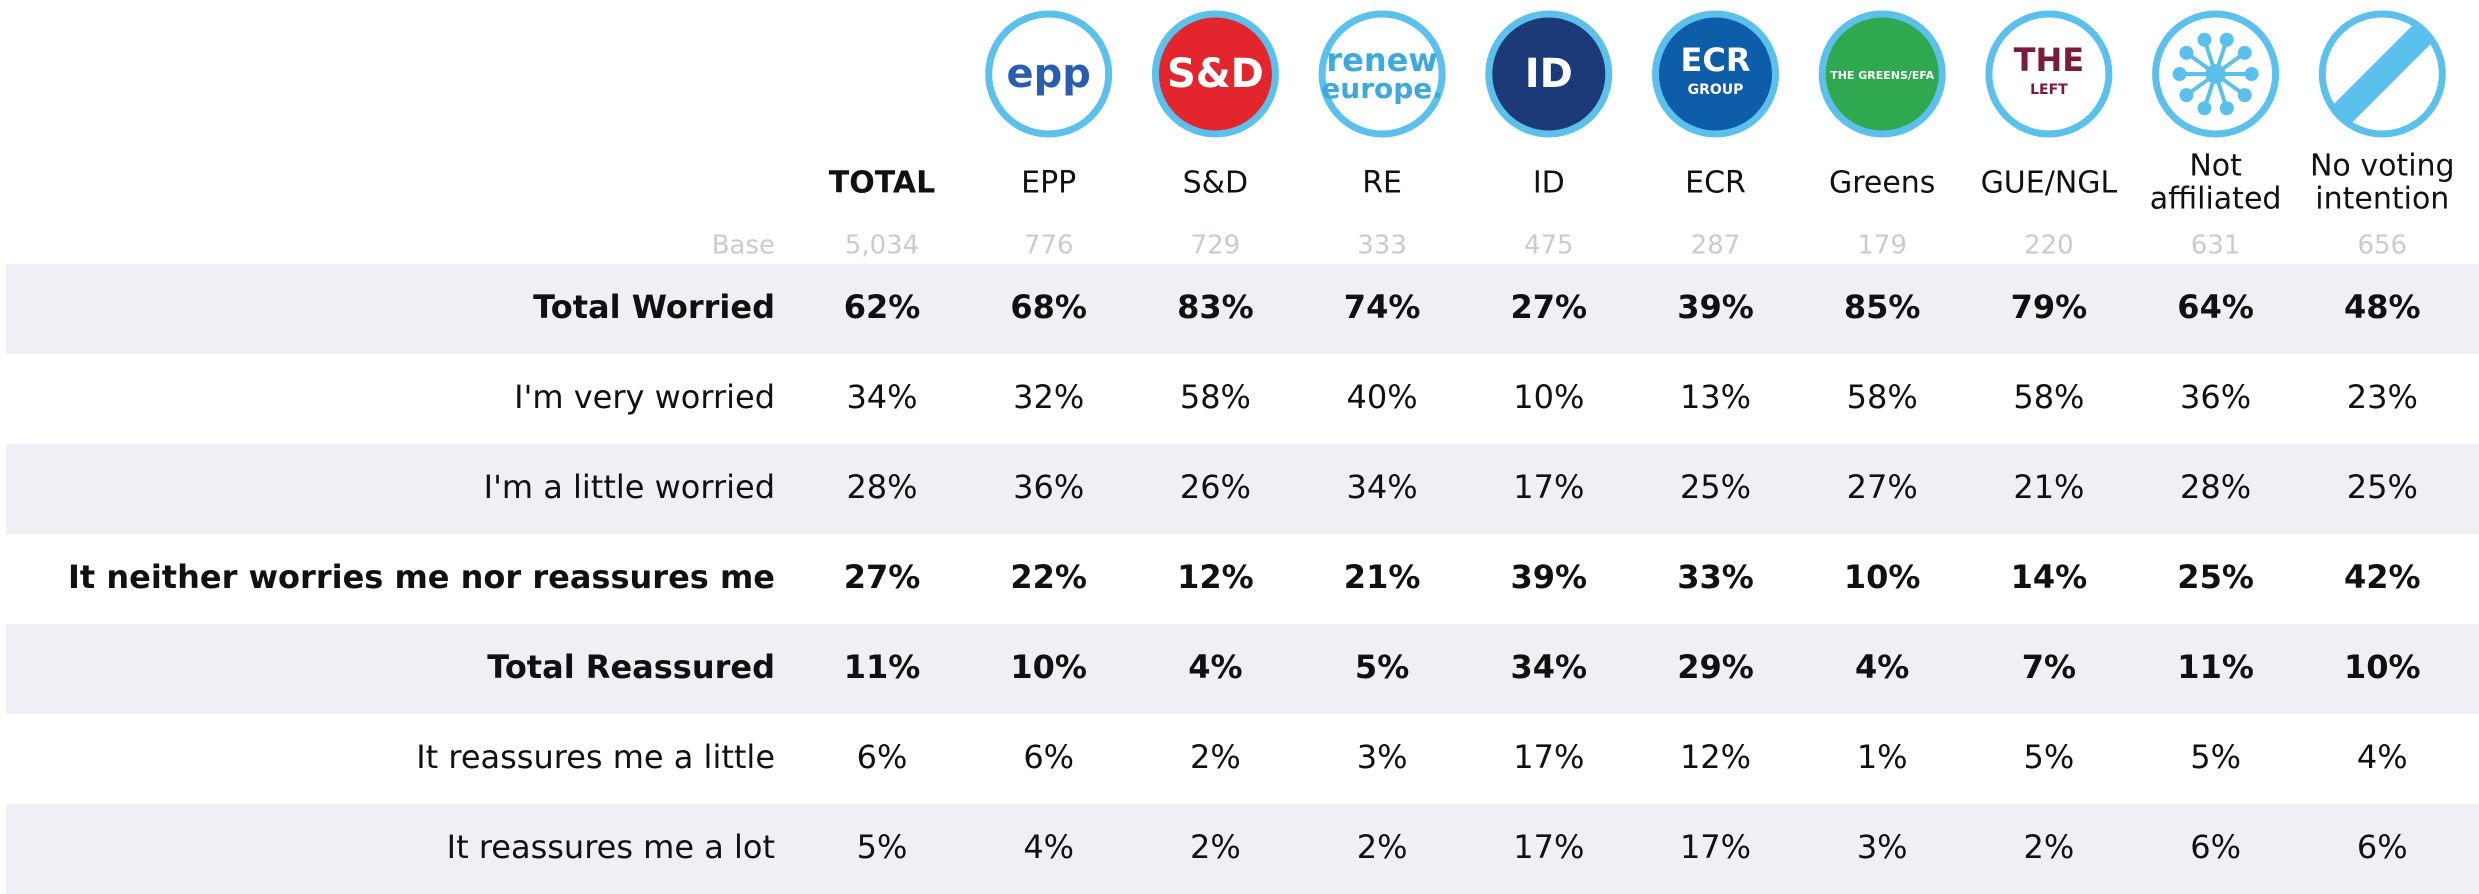 Image resolution: width=2479 pixels, height=894 pixels. What do you see at coordinates (882, 183) in the screenshot?
I see `column-header: TOTAL` at bounding box center [882, 183].